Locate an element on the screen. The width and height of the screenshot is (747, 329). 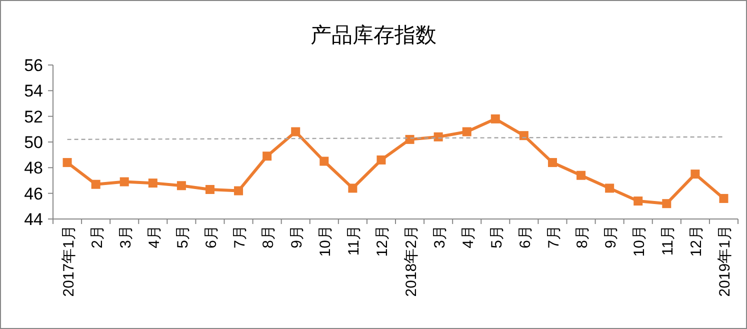
y-tick-label: 46 is located at coordinates (33, 194).